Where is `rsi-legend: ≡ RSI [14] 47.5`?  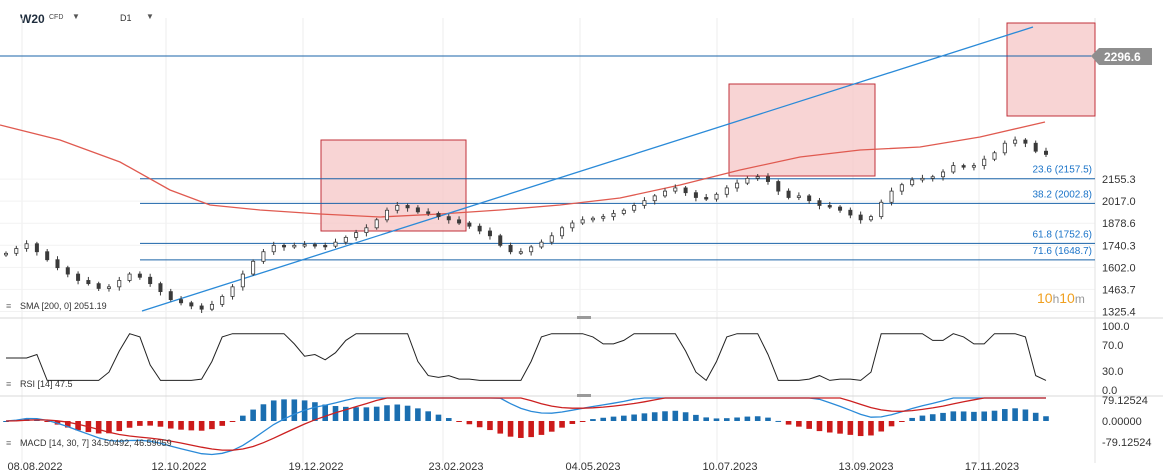 rsi-legend: ≡ RSI [14] 47.5 is located at coordinates (39, 384).